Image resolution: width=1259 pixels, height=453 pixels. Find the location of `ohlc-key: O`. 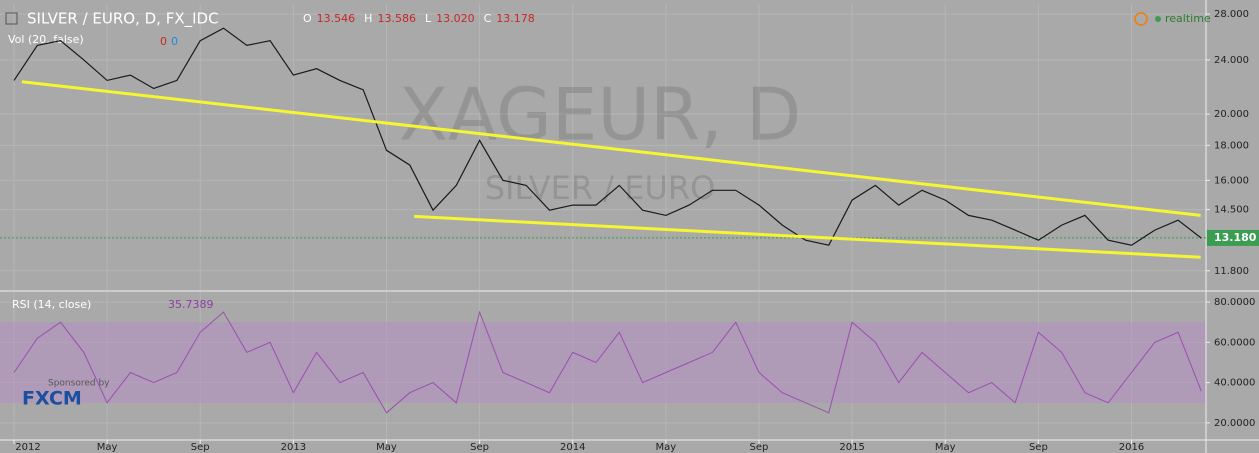

ohlc-key: O is located at coordinates (307, 18).